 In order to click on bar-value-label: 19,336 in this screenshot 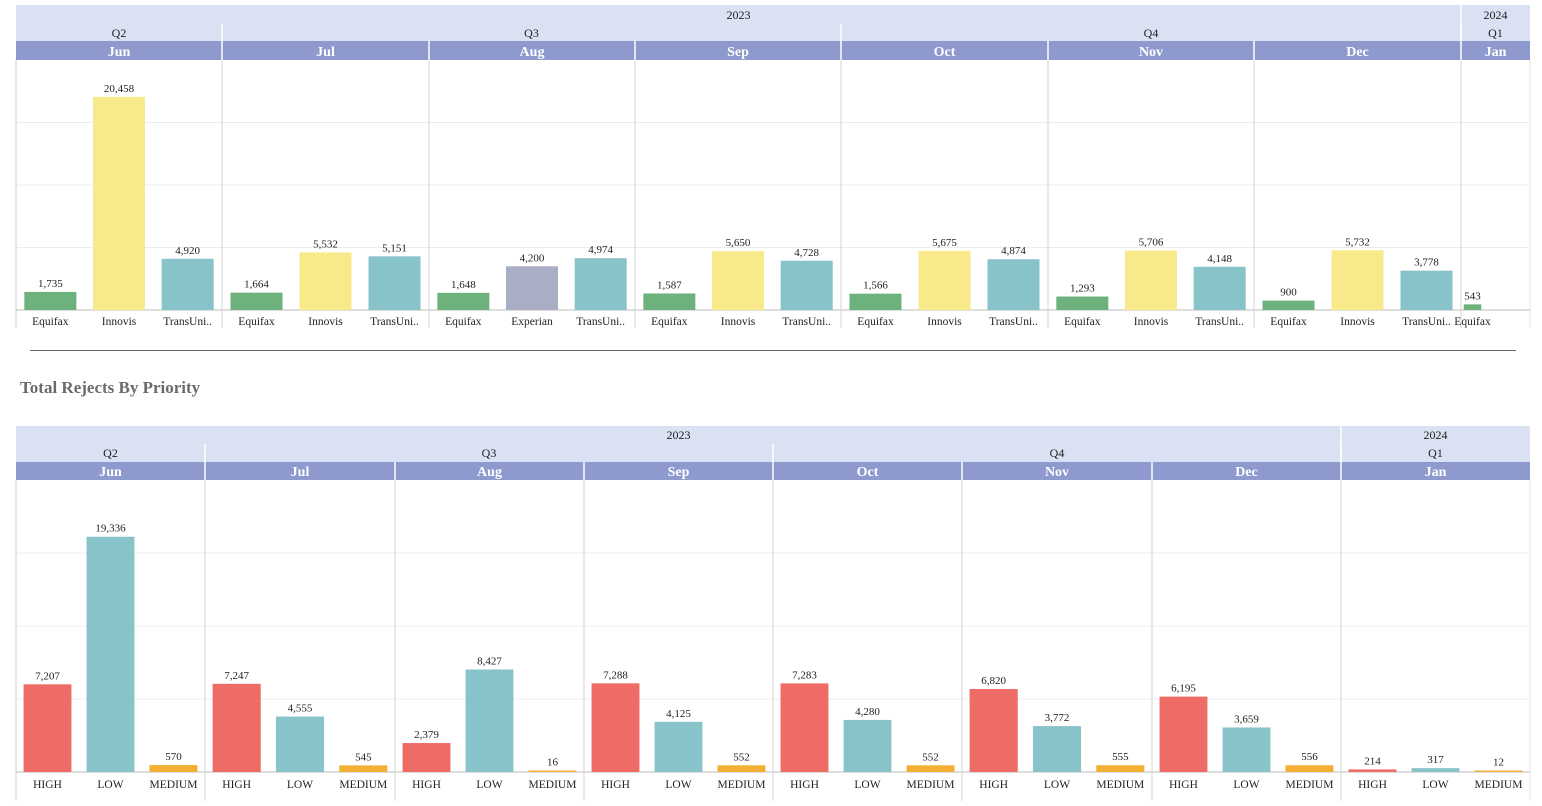, I will do `click(110, 529)`.